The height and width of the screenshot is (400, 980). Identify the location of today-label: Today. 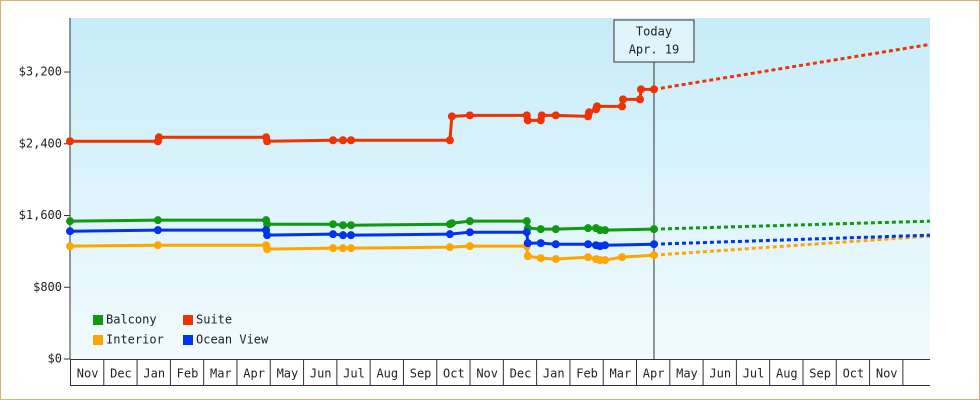
(654, 32).